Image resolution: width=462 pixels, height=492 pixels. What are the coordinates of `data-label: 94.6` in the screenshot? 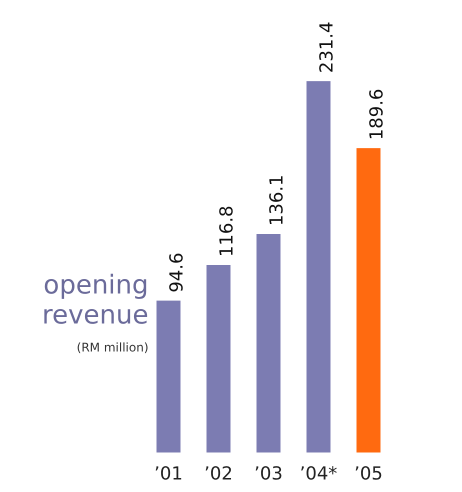 It's located at (177, 272).